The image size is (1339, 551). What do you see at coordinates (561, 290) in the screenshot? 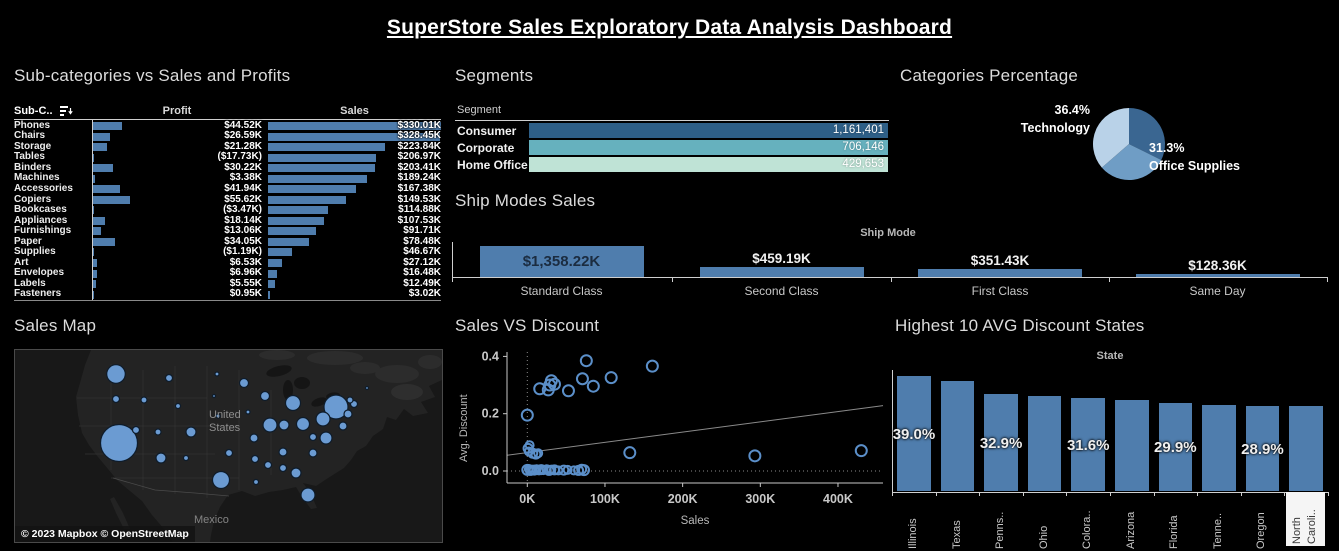
I see `shipmode-category-label: Standard Class` at bounding box center [561, 290].